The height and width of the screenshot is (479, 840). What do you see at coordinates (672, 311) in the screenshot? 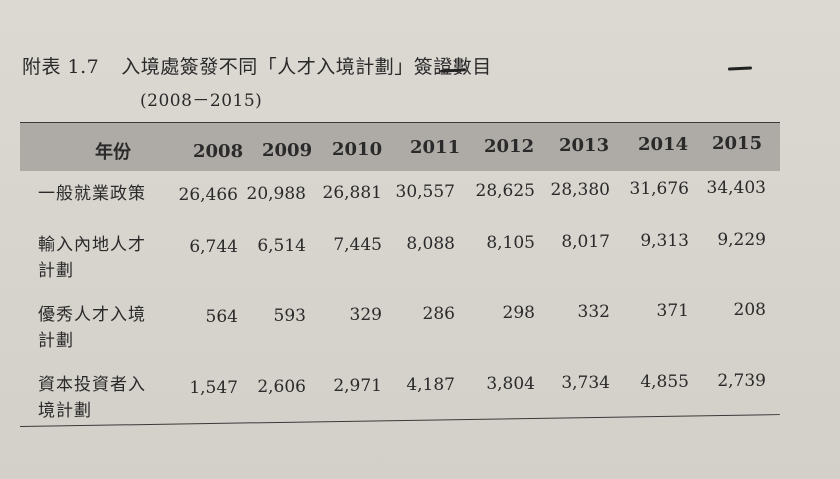
I see `table-cell: 371` at bounding box center [672, 311].